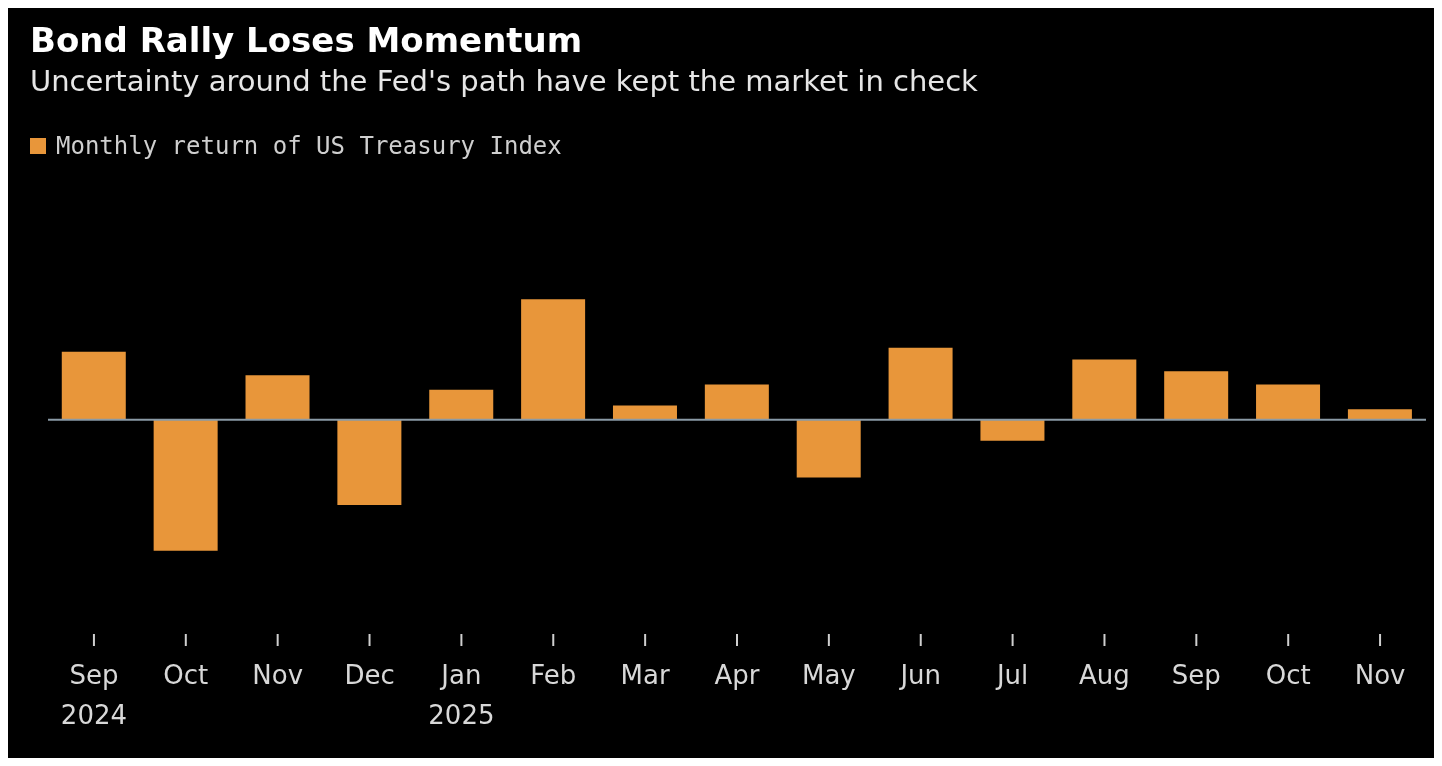  What do you see at coordinates (94, 695) in the screenshot?
I see `x-tick-label: Sep 2024` at bounding box center [94, 695].